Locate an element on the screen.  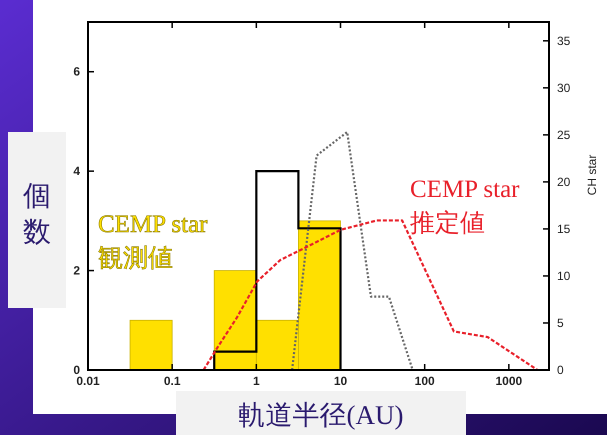
y2-axis-title: CH star is located at coordinates (592, 175).